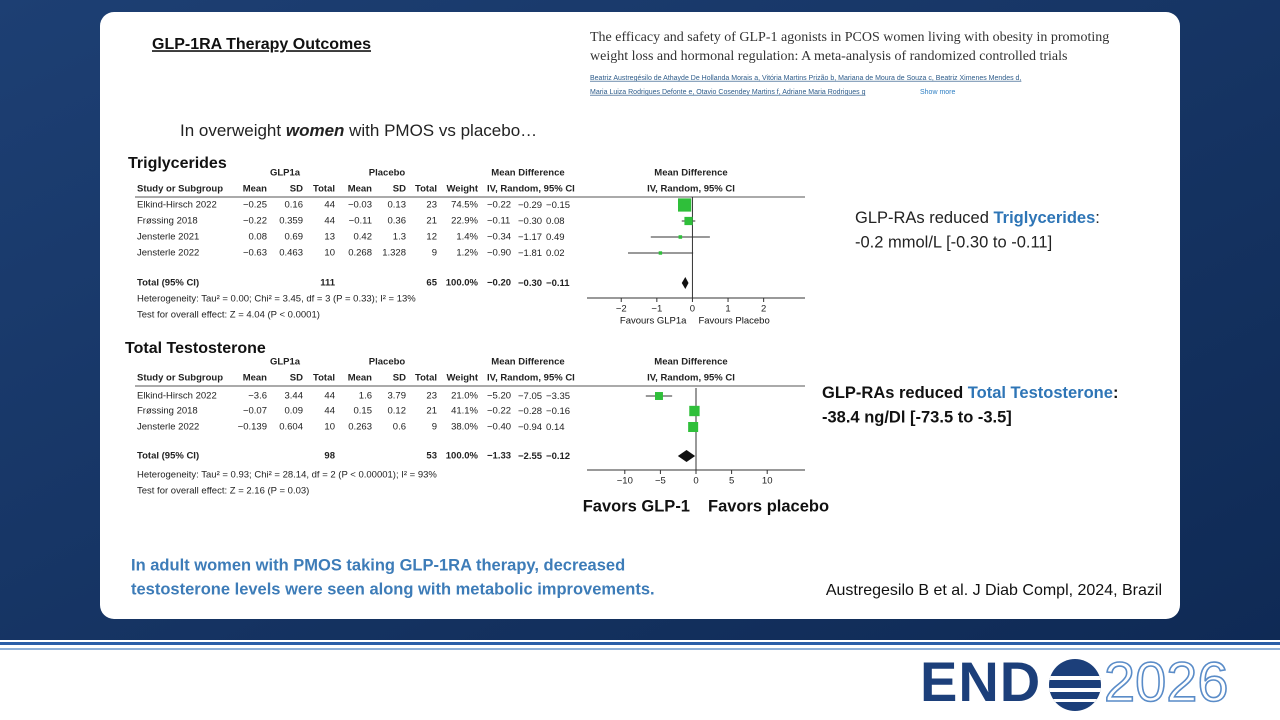  Describe the element at coordinates (980, 681) in the screenshot. I see `logo-text: END` at that location.